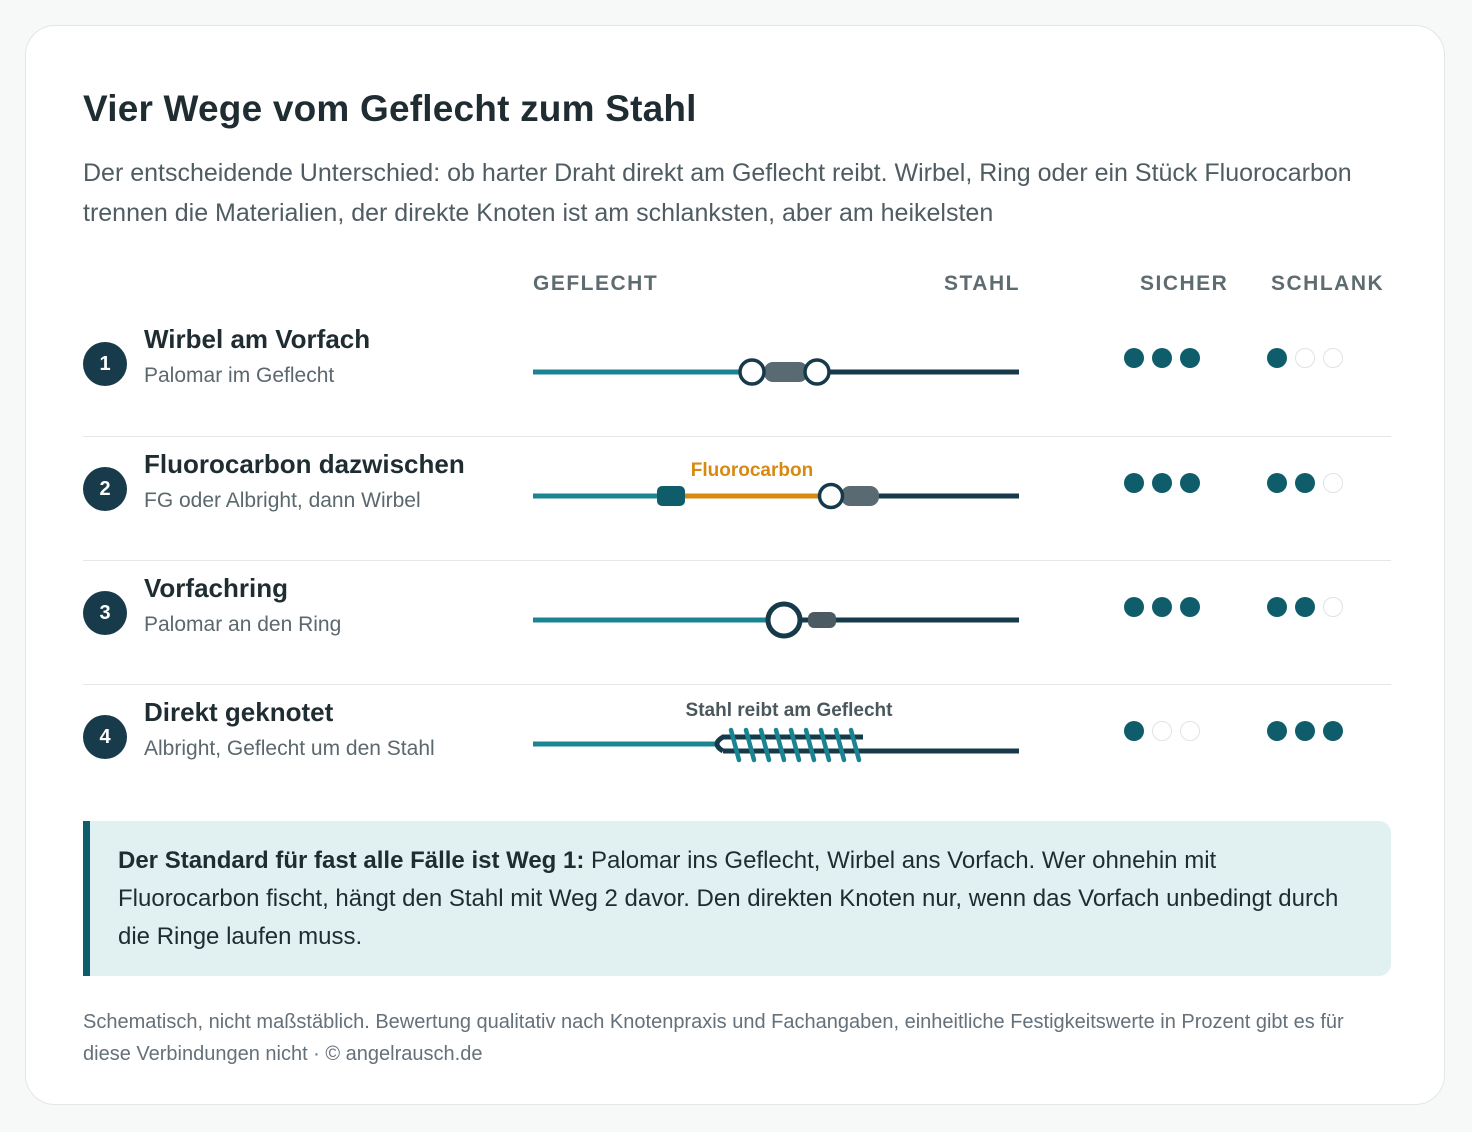 The height and width of the screenshot is (1132, 1472). Describe the element at coordinates (239, 375) in the screenshot. I see `method-subtitle: Palomar im Geflecht` at that location.